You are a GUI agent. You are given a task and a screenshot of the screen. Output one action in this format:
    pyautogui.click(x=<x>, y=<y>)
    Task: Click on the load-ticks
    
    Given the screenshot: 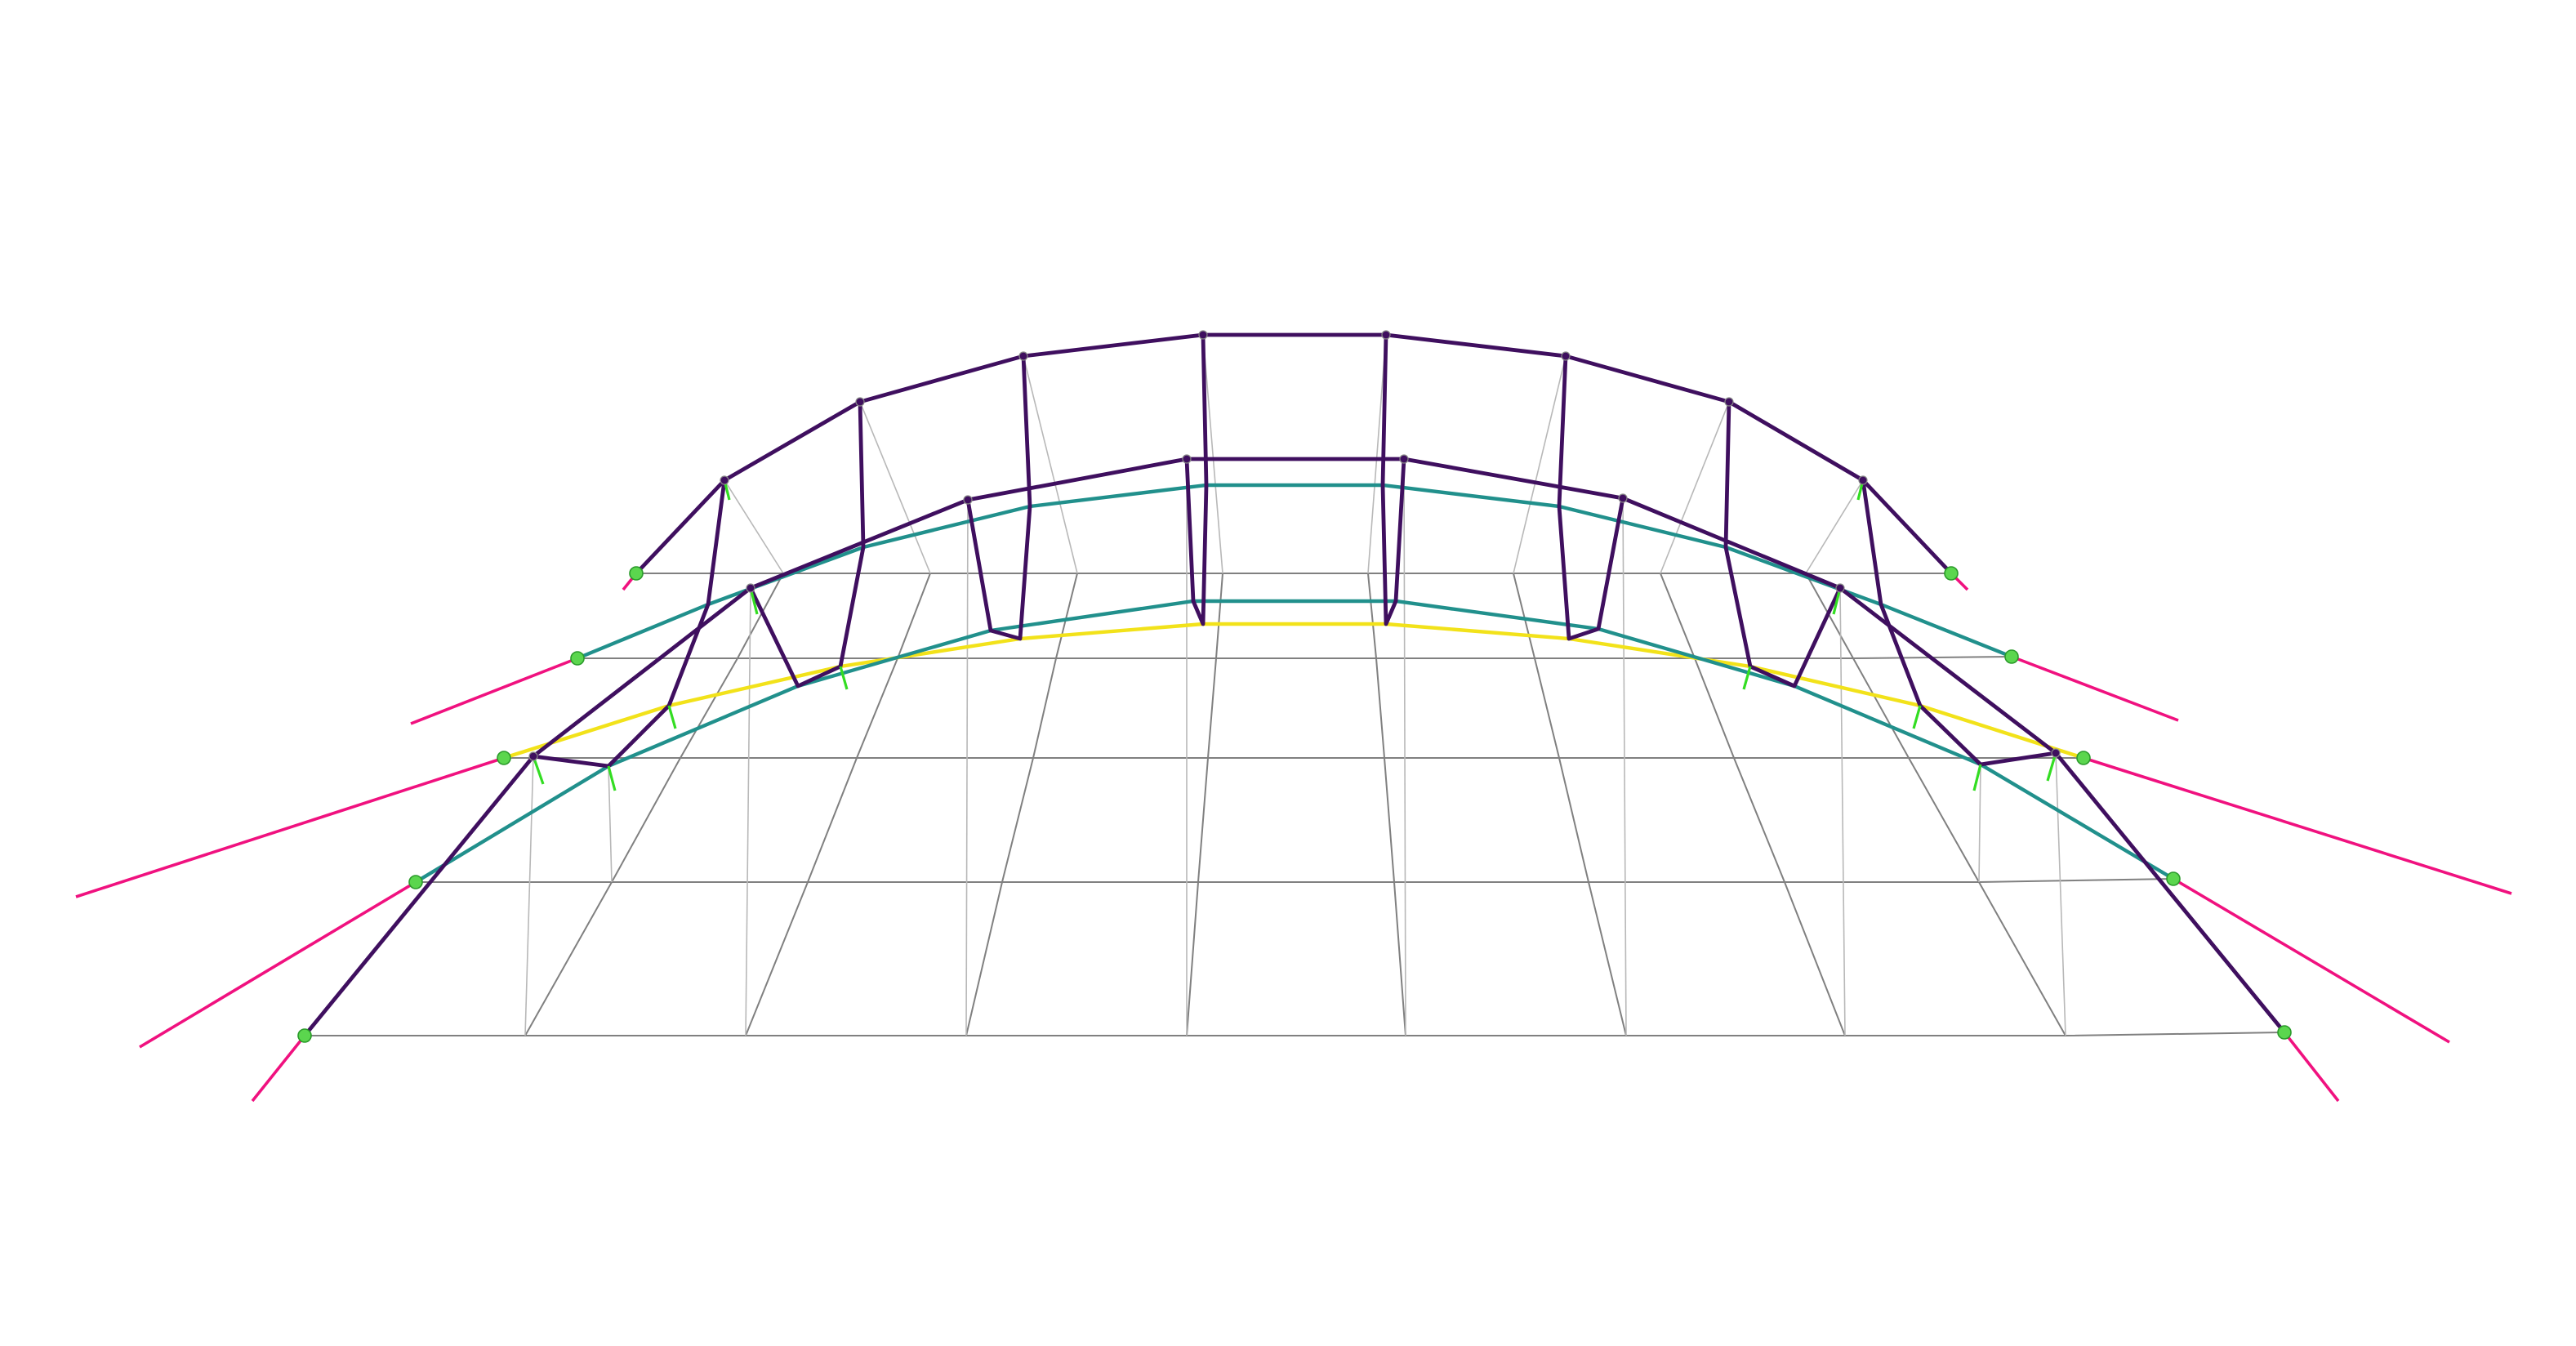 What is the action you would take?
    pyautogui.click(x=1294, y=635)
    